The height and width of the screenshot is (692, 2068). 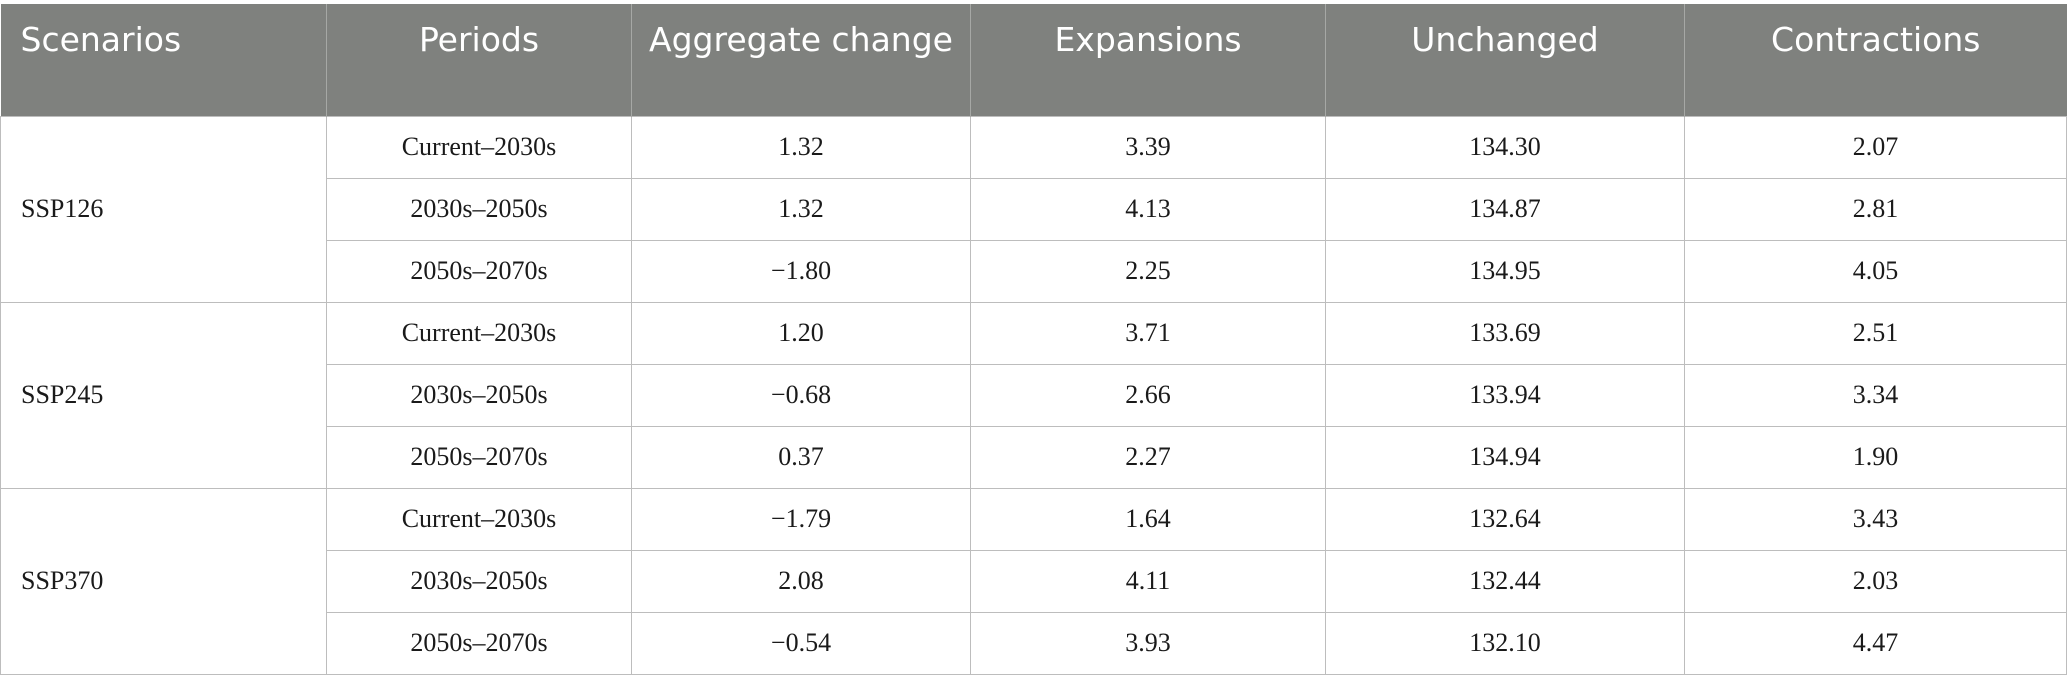 I want to click on expansions-cell: 3.39, so click(x=1148, y=147).